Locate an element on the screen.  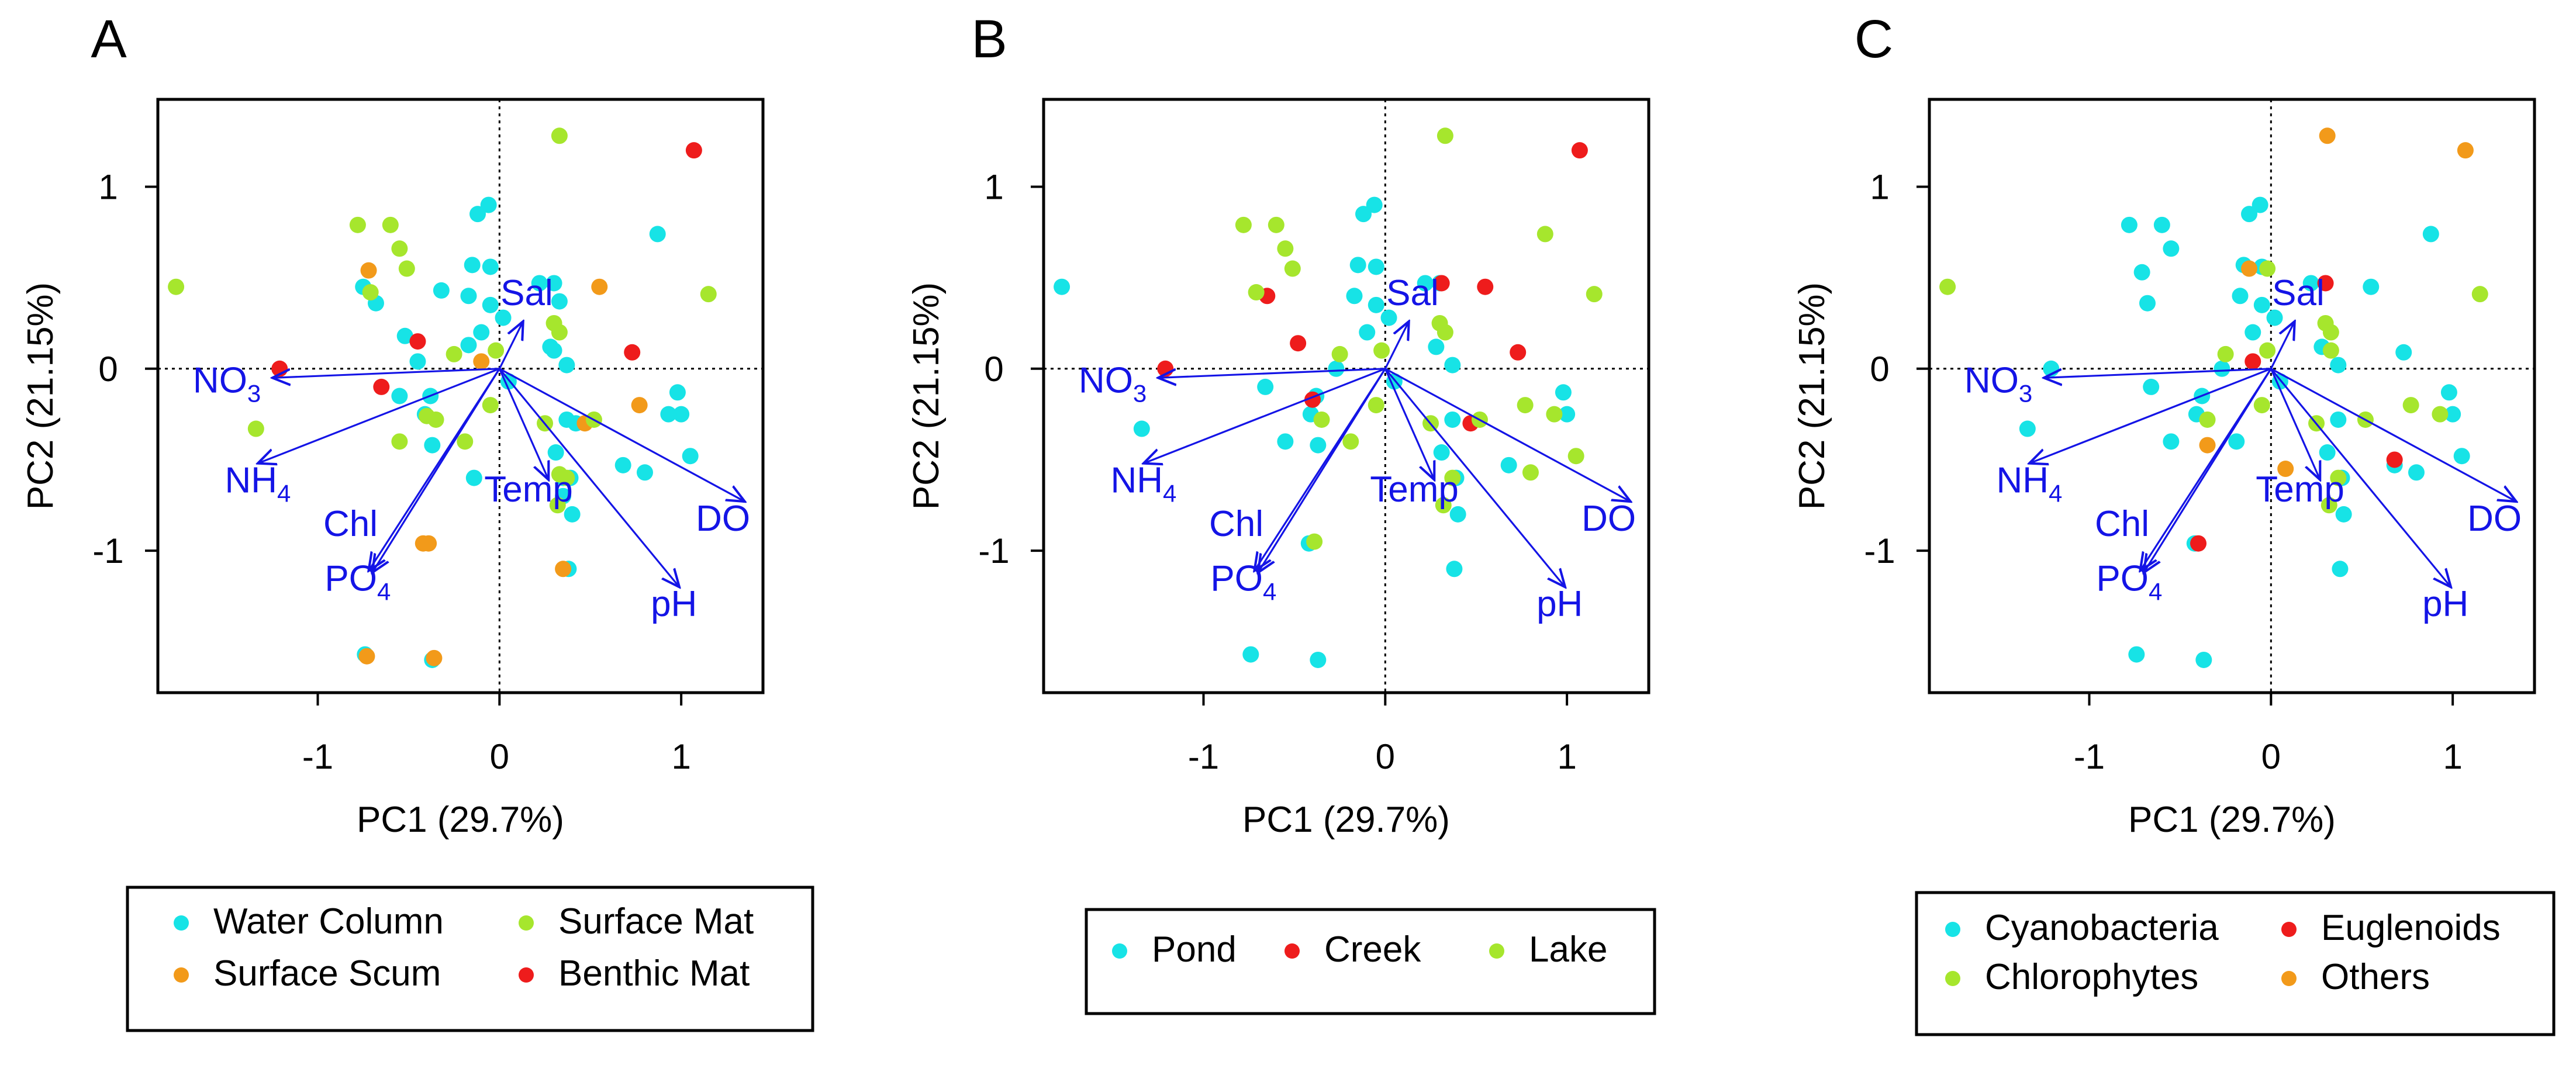
vector-label-ph: pH is located at coordinates (674, 604).